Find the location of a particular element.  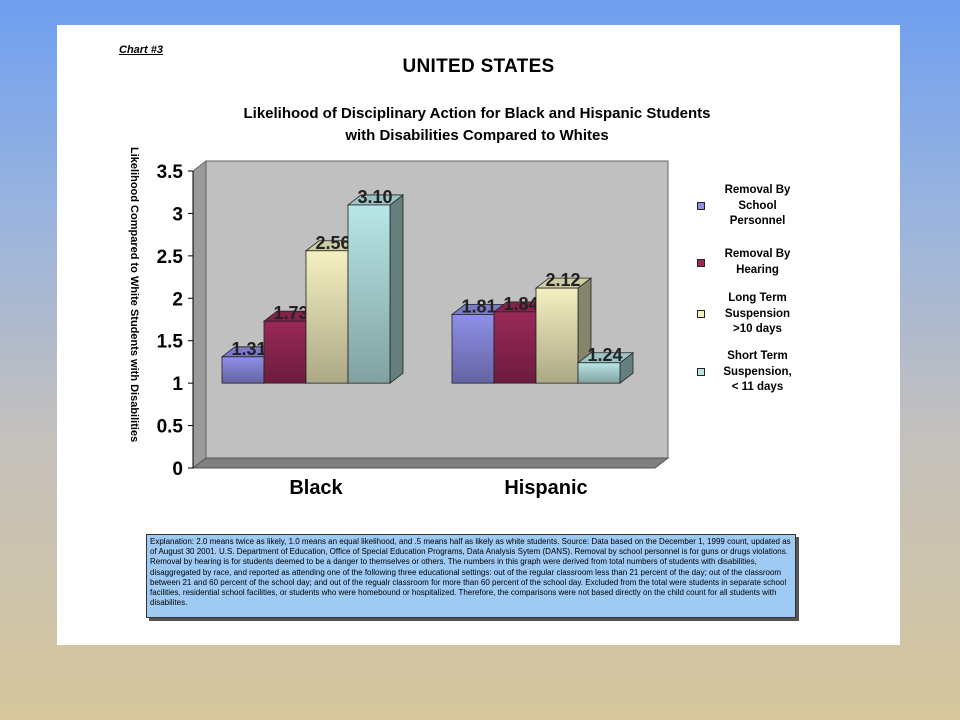

legend-label: < 11 days is located at coordinates (757, 387).